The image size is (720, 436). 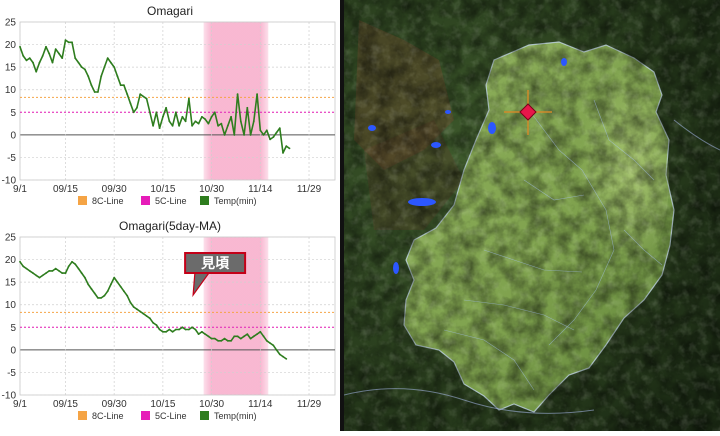 What do you see at coordinates (11, 283) in the screenshot?
I see `y-tick-label: 15` at bounding box center [11, 283].